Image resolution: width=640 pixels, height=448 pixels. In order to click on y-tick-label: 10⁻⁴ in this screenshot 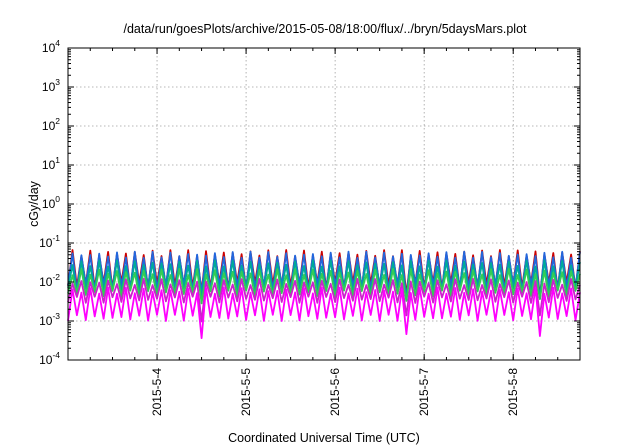, I will do `click(49, 358)`.